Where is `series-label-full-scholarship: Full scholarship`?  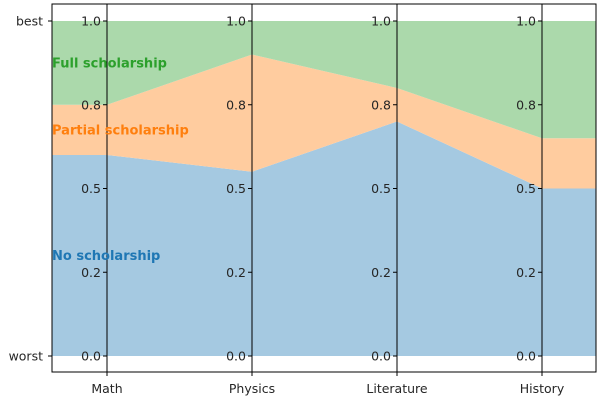 series-label-full-scholarship: Full scholarship is located at coordinates (109, 63).